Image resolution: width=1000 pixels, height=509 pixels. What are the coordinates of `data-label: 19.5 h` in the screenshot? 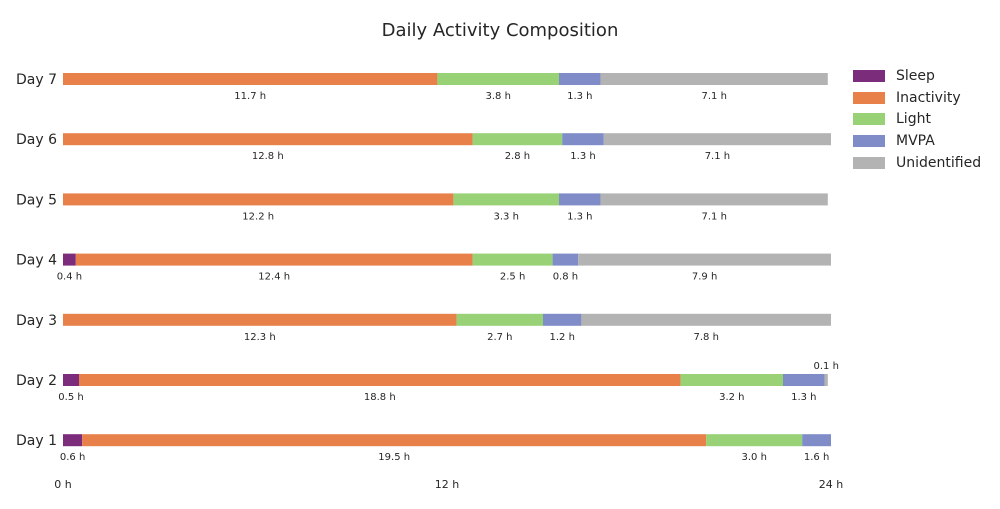 It's located at (394, 457).